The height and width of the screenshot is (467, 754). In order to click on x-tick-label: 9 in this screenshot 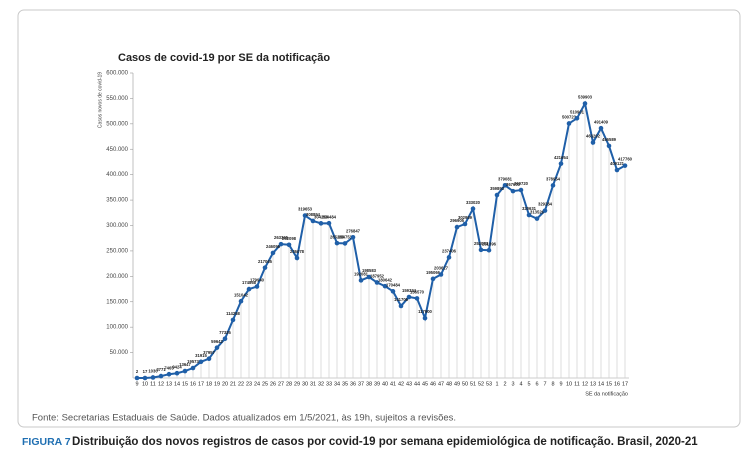, I will do `click(136, 384)`.